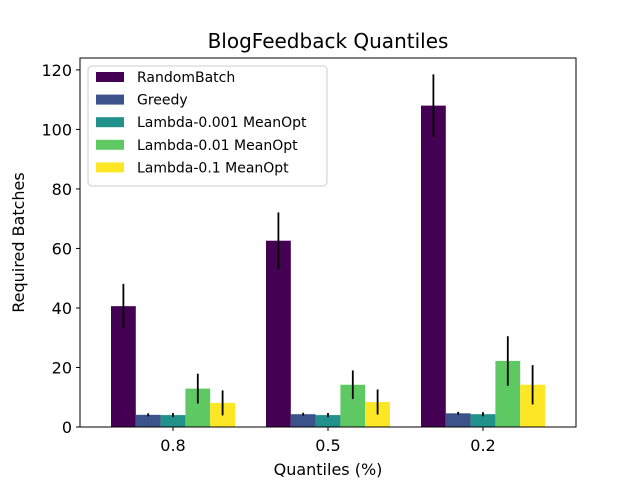 The image size is (640, 480). Describe the element at coordinates (213, 168) in the screenshot. I see `legend-label-5: Lambda-0.1 MeanOpt` at that location.